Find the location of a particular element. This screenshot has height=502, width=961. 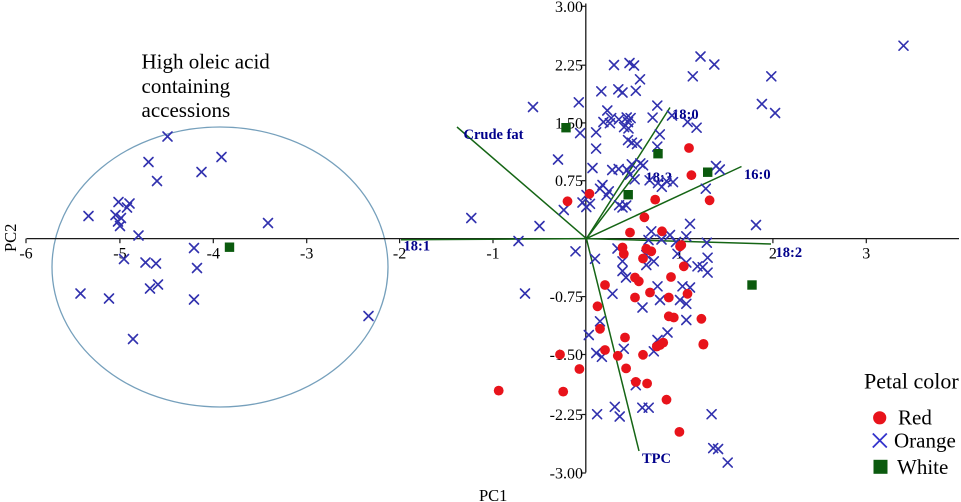

svg-text: 18:2 is located at coordinates (789, 253).